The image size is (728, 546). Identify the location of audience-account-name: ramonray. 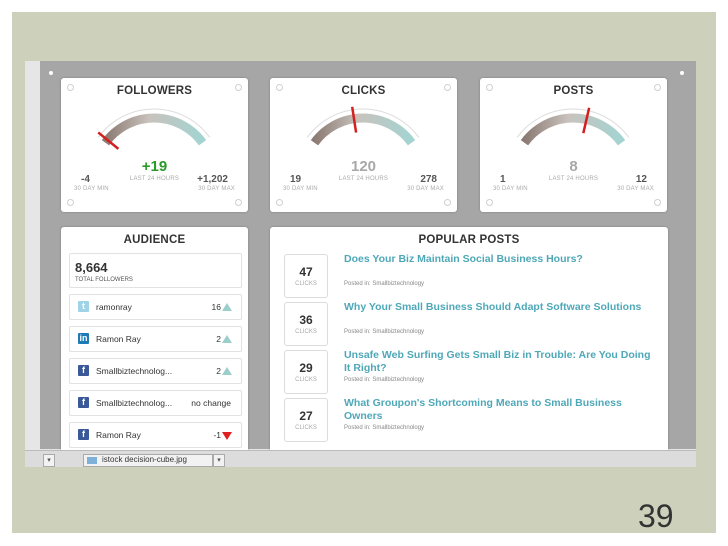
(114, 307).